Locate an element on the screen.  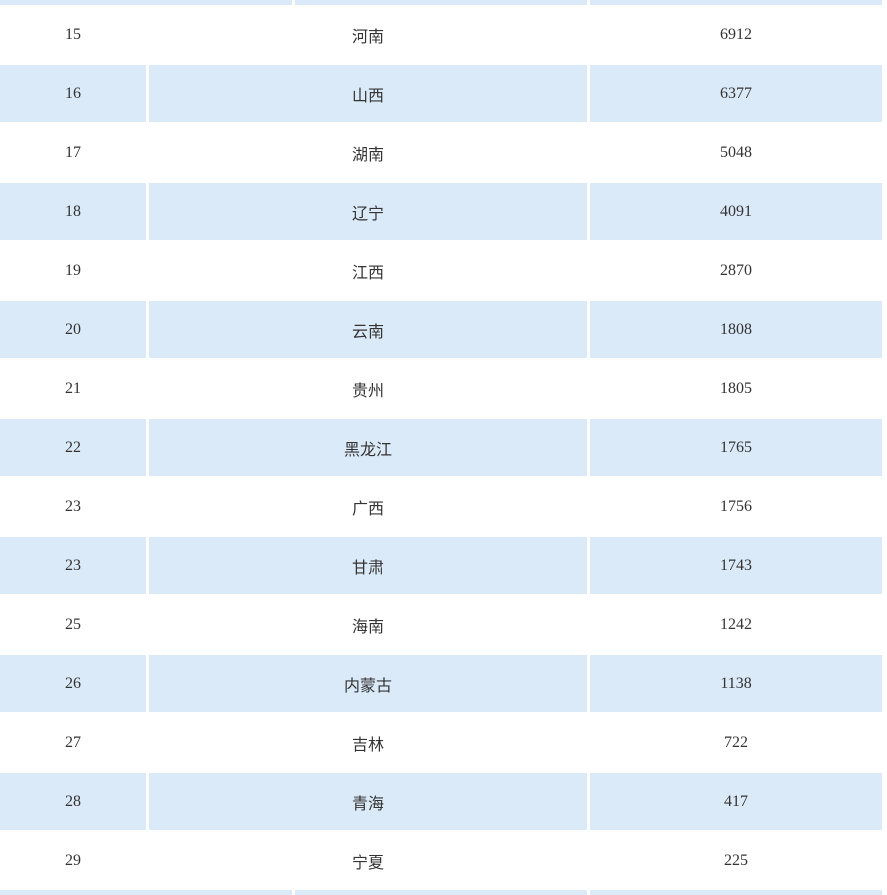
cell-value: 1765 is located at coordinates (736, 447).